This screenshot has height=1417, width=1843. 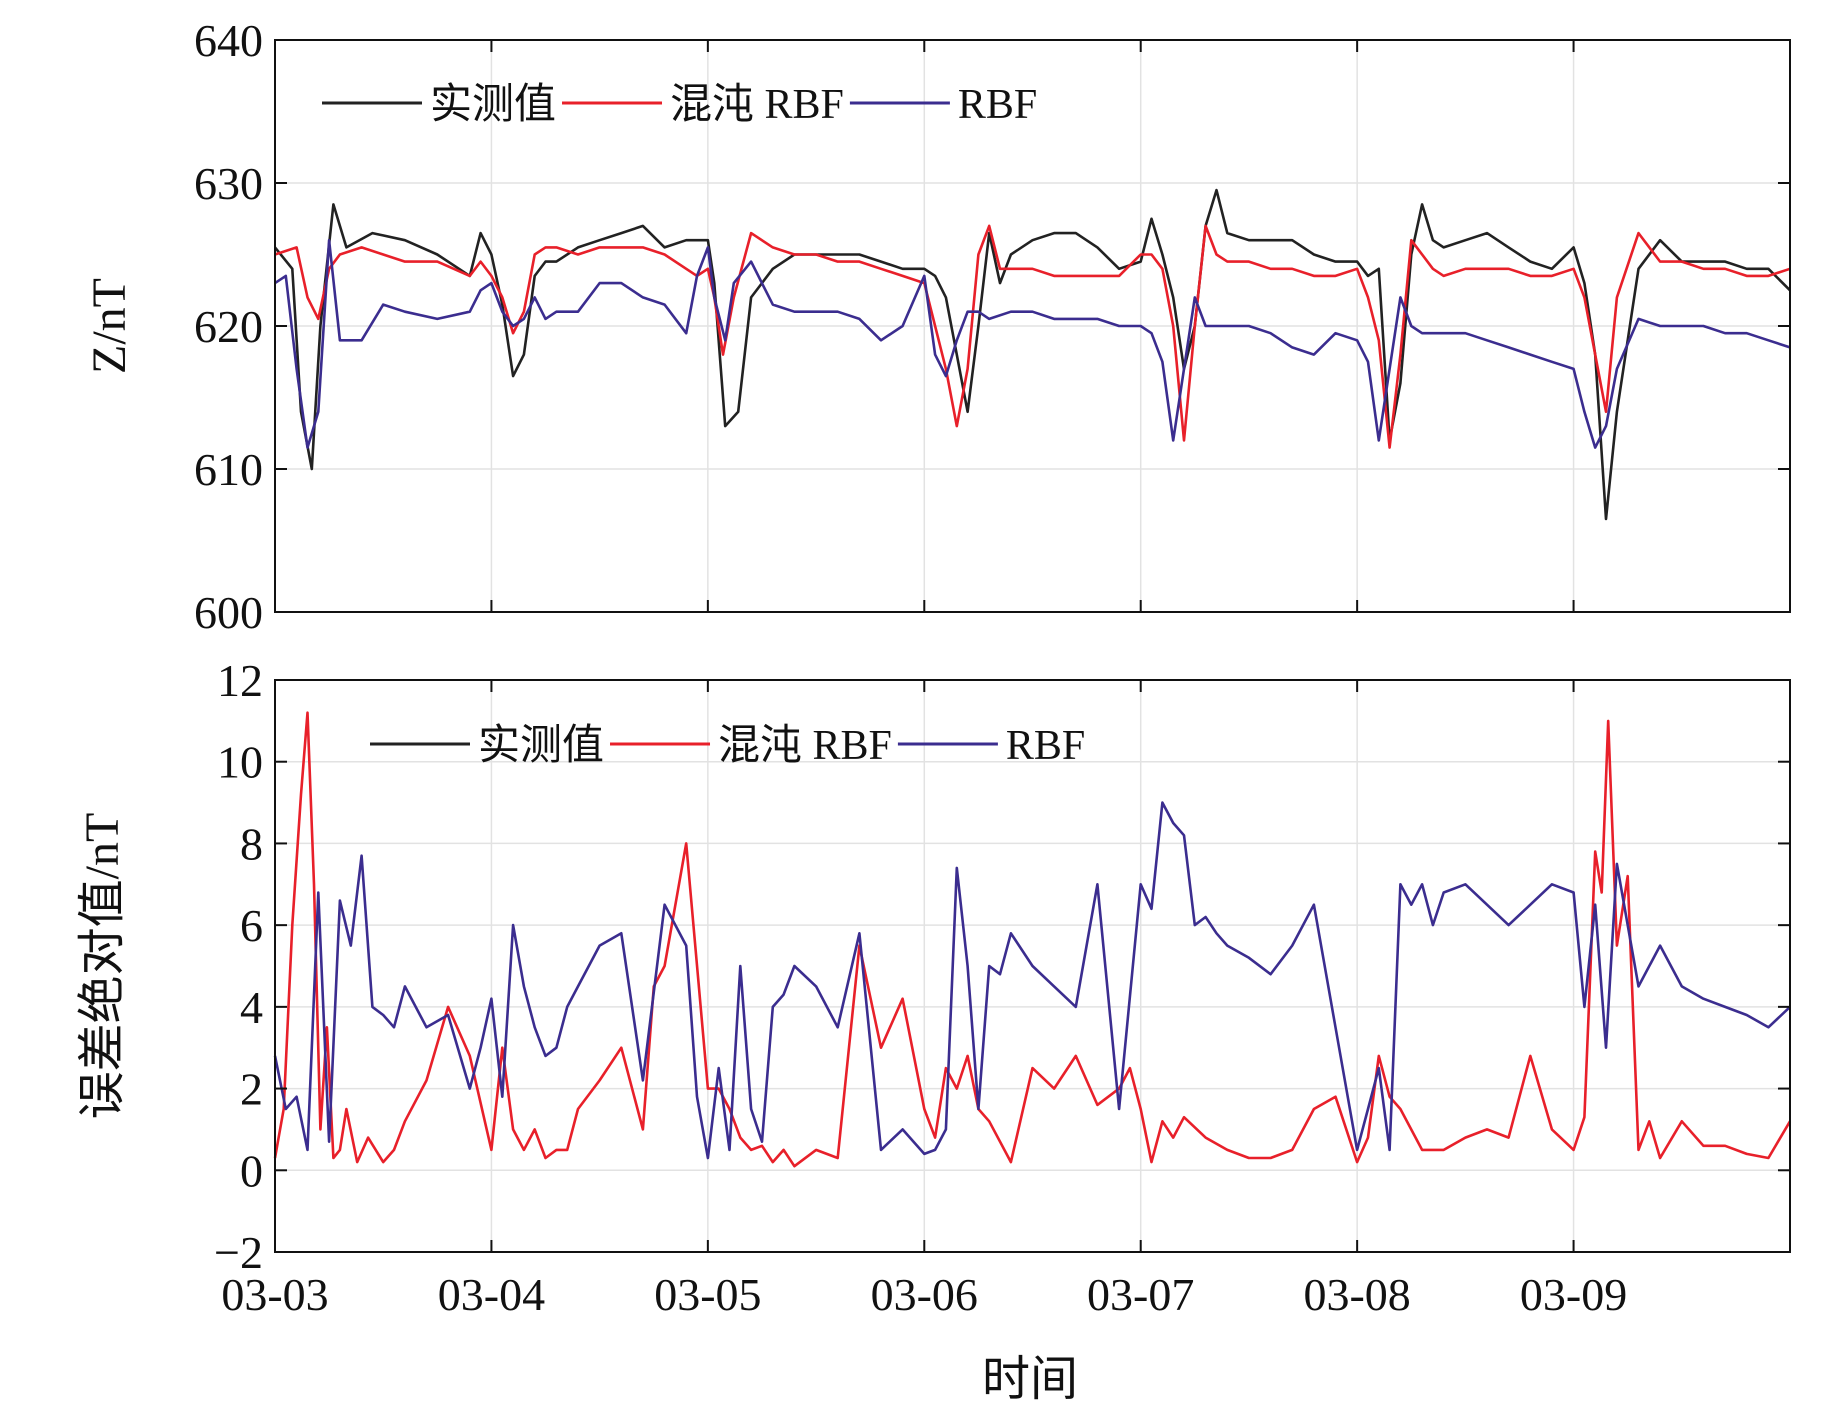 I want to click on x-tick-label: 03-05, so click(x=707, y=1294).